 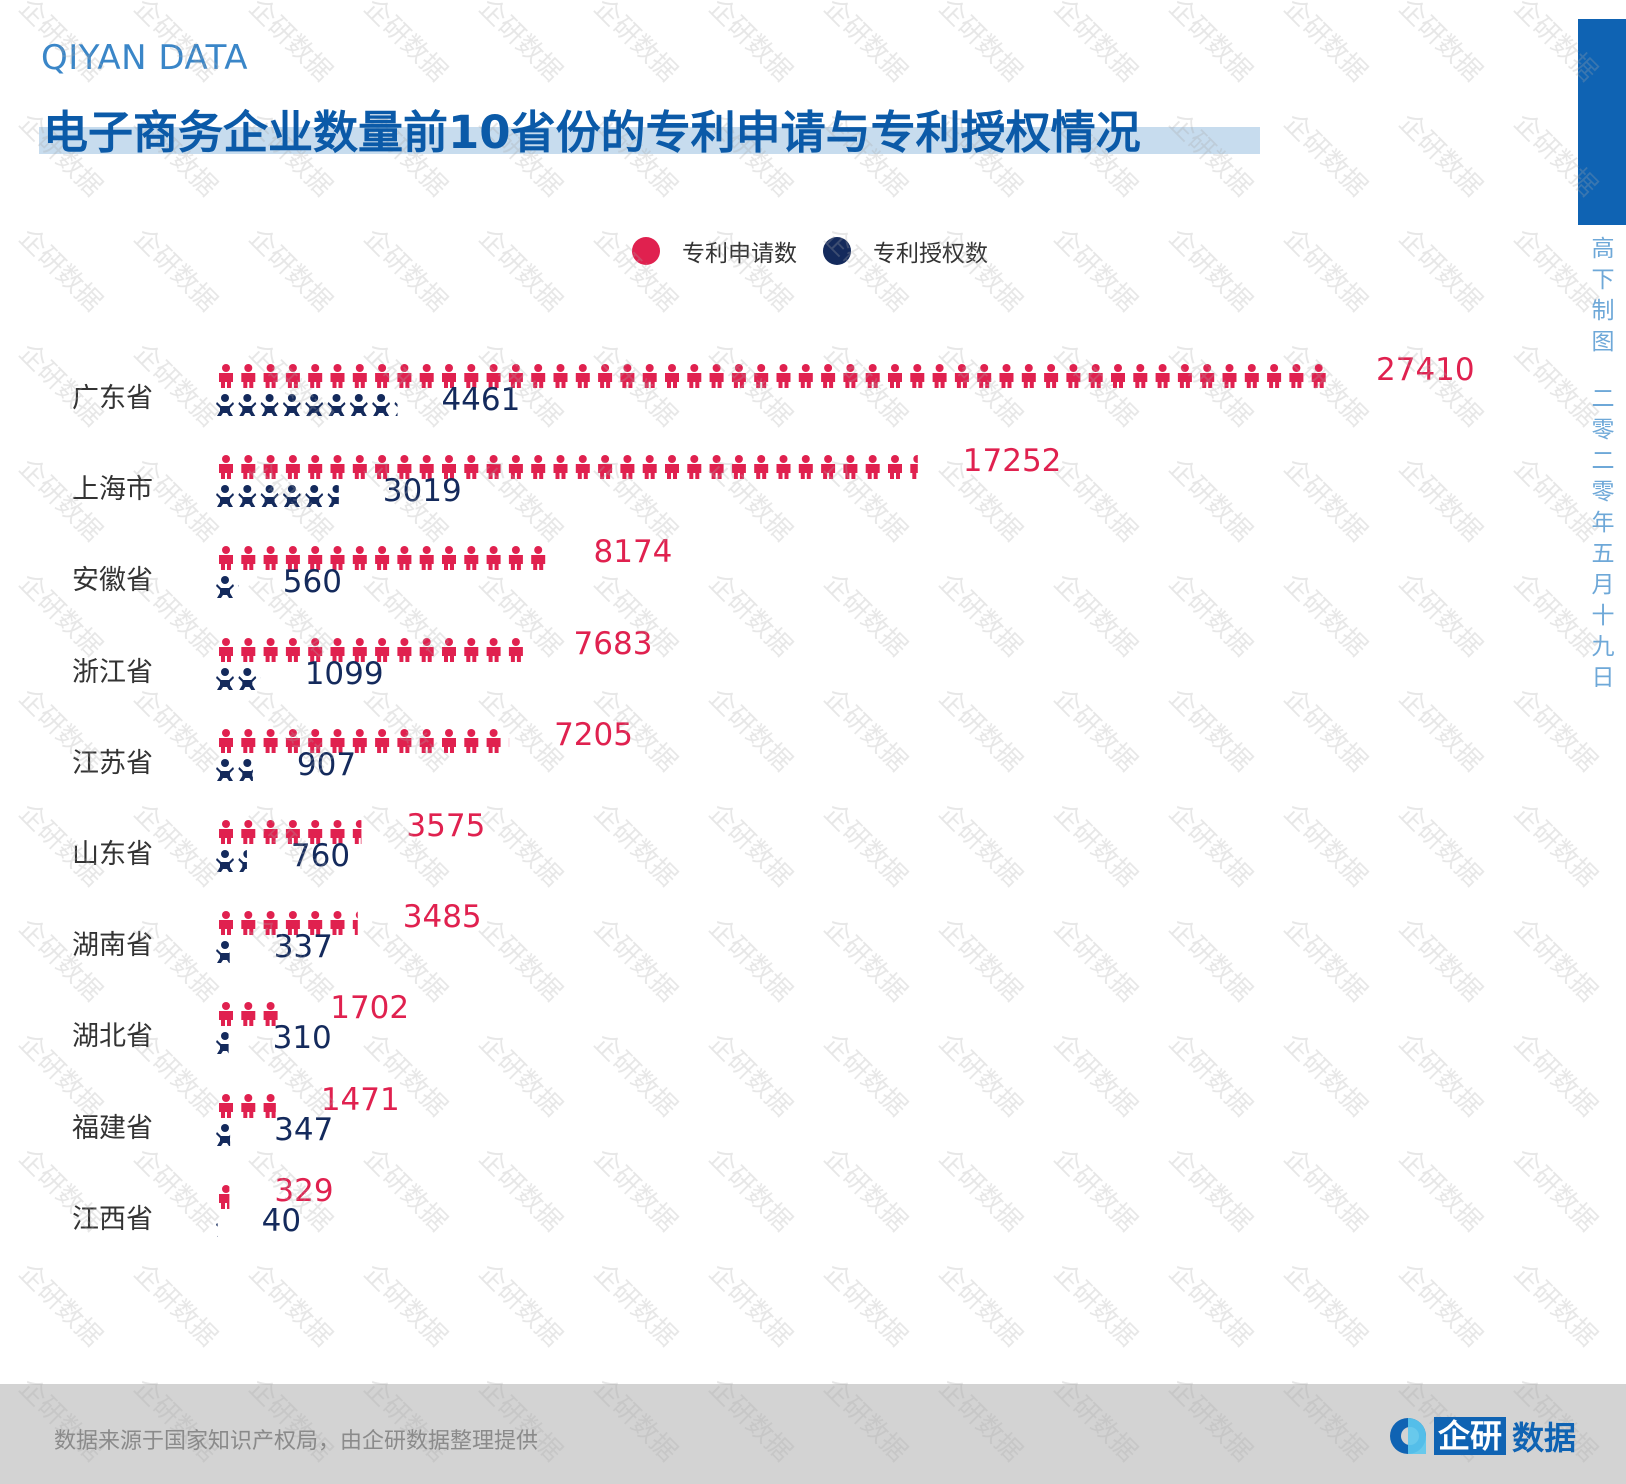 I want to click on application-value-label: 3485, so click(x=442, y=917).